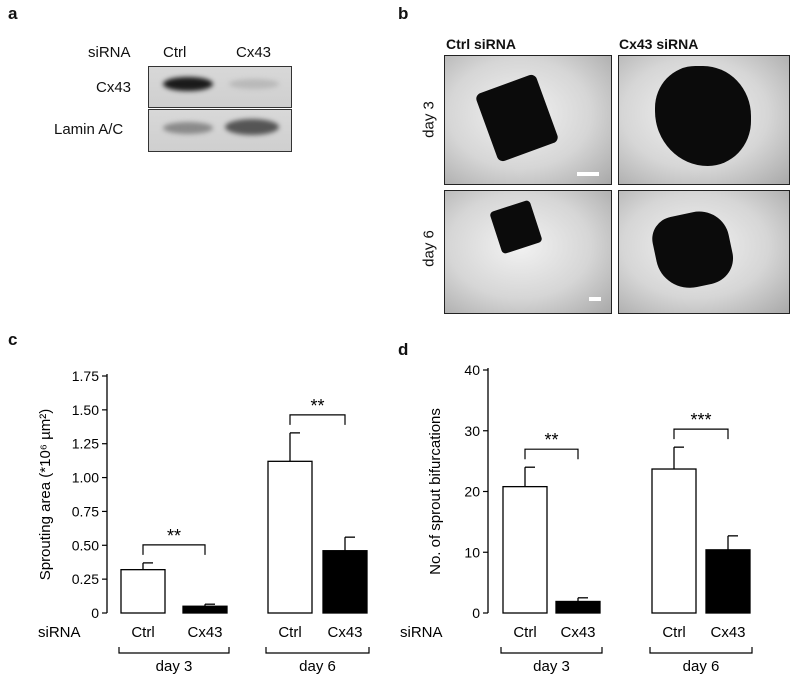  I want to click on micrograph-cx43-day3, so click(704, 120).